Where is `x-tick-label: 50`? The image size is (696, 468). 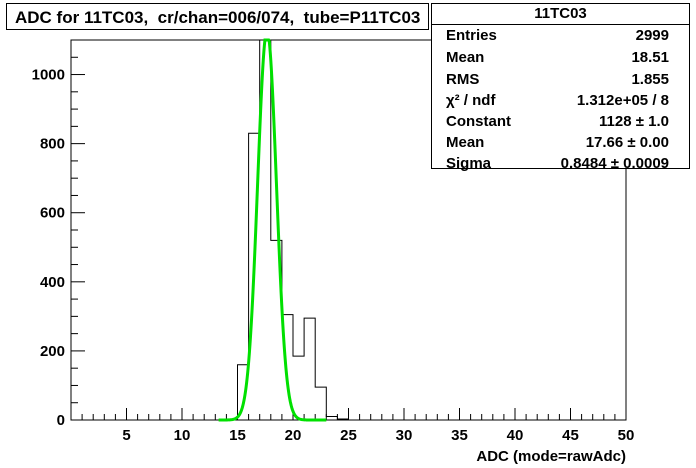 x-tick-label: 50 is located at coordinates (626, 435).